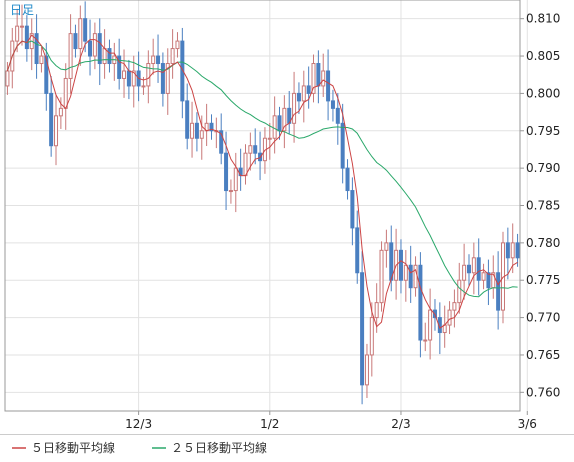 This screenshot has height=462, width=574. Describe the element at coordinates (543, 280) in the screenshot. I see `y-tick-label: 0.775` at that location.